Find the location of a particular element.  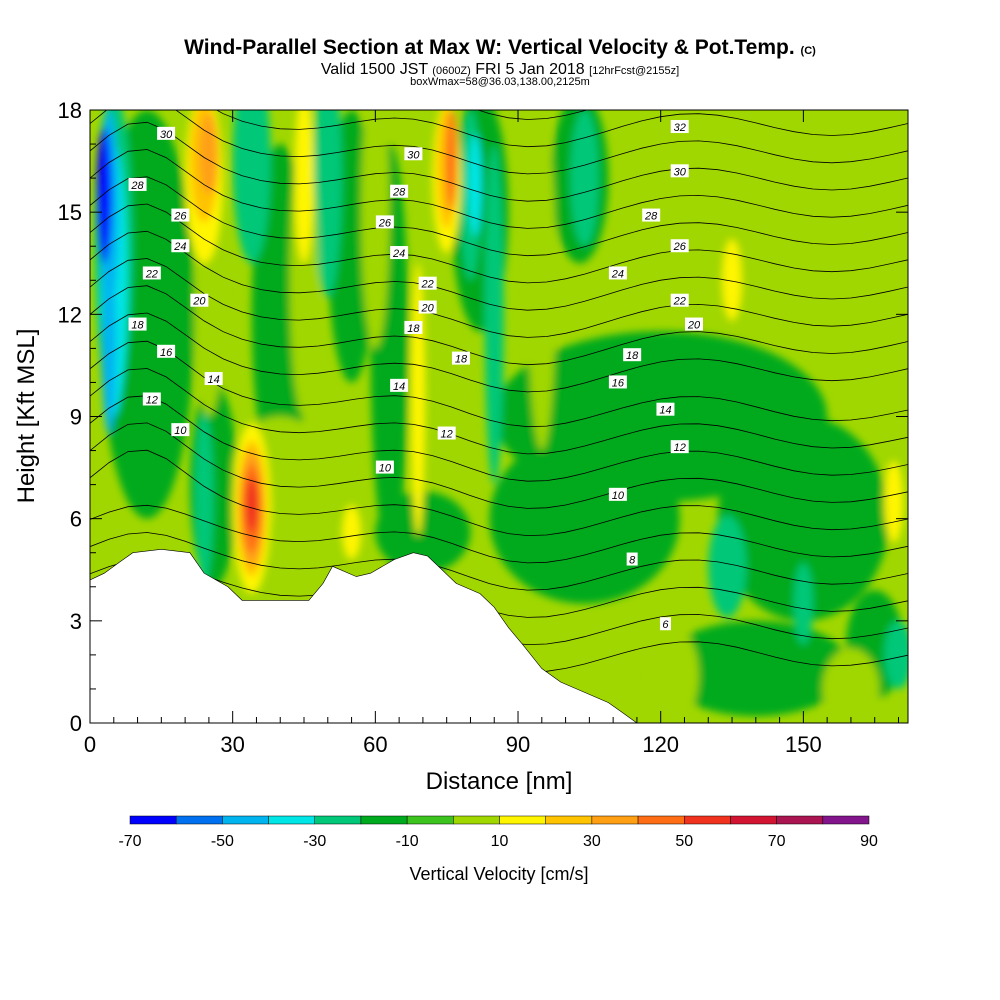

colorbar-tick-label: -70 is located at coordinates (129, 841).